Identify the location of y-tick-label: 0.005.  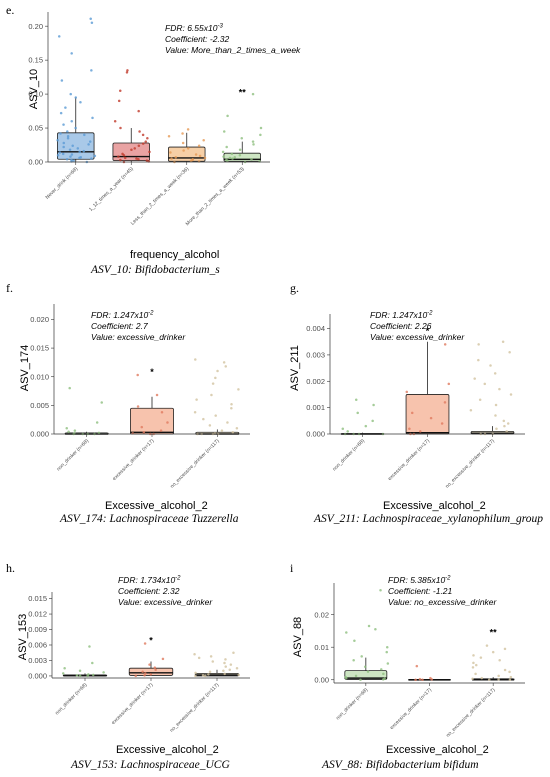
(39, 405).